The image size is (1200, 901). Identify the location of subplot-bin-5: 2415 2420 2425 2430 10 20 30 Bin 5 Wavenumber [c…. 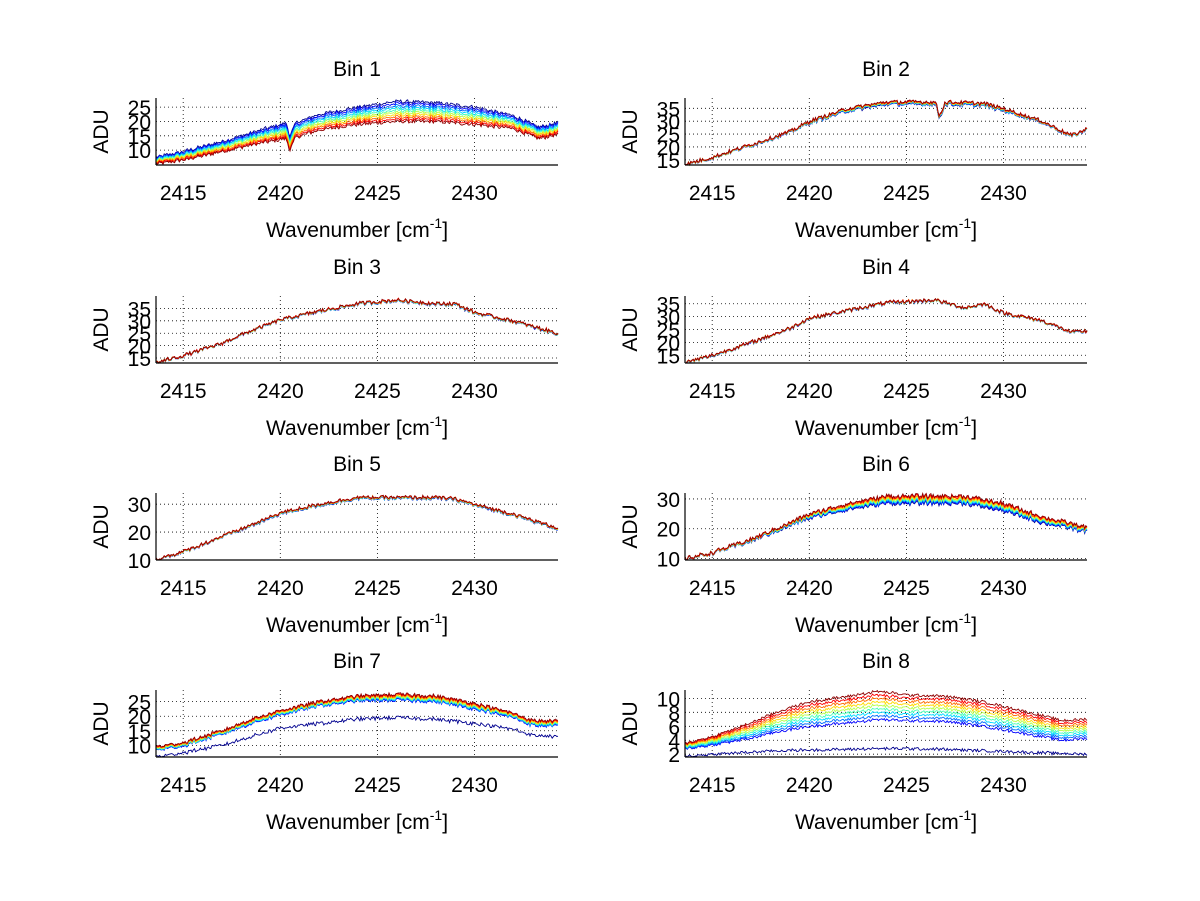
(324, 545).